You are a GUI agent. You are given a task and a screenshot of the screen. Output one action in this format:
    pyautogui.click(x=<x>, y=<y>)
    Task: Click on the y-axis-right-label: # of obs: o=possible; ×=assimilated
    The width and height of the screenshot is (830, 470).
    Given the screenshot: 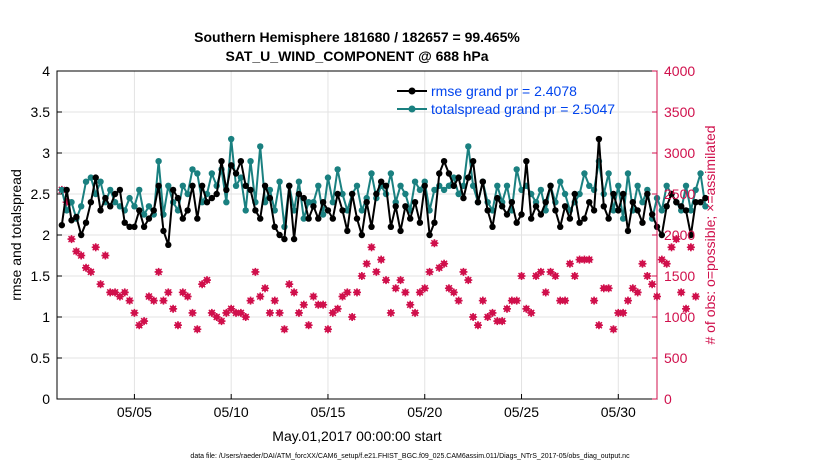 What is the action you would take?
    pyautogui.click(x=710, y=234)
    